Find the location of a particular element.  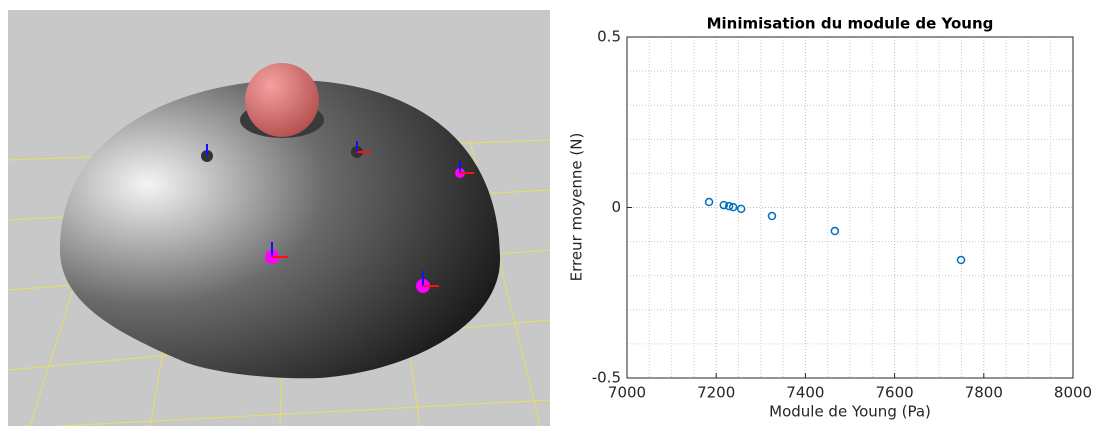

x-tick-label: 7800 is located at coordinates (984, 393).